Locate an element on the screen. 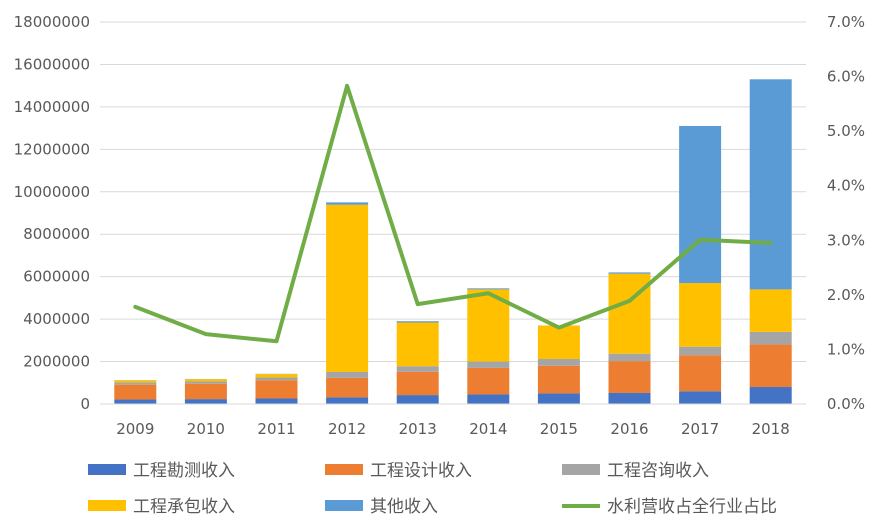 Image resolution: width=877 pixels, height=532 pixels. left-tick-label: 6000000 is located at coordinates (56, 277).